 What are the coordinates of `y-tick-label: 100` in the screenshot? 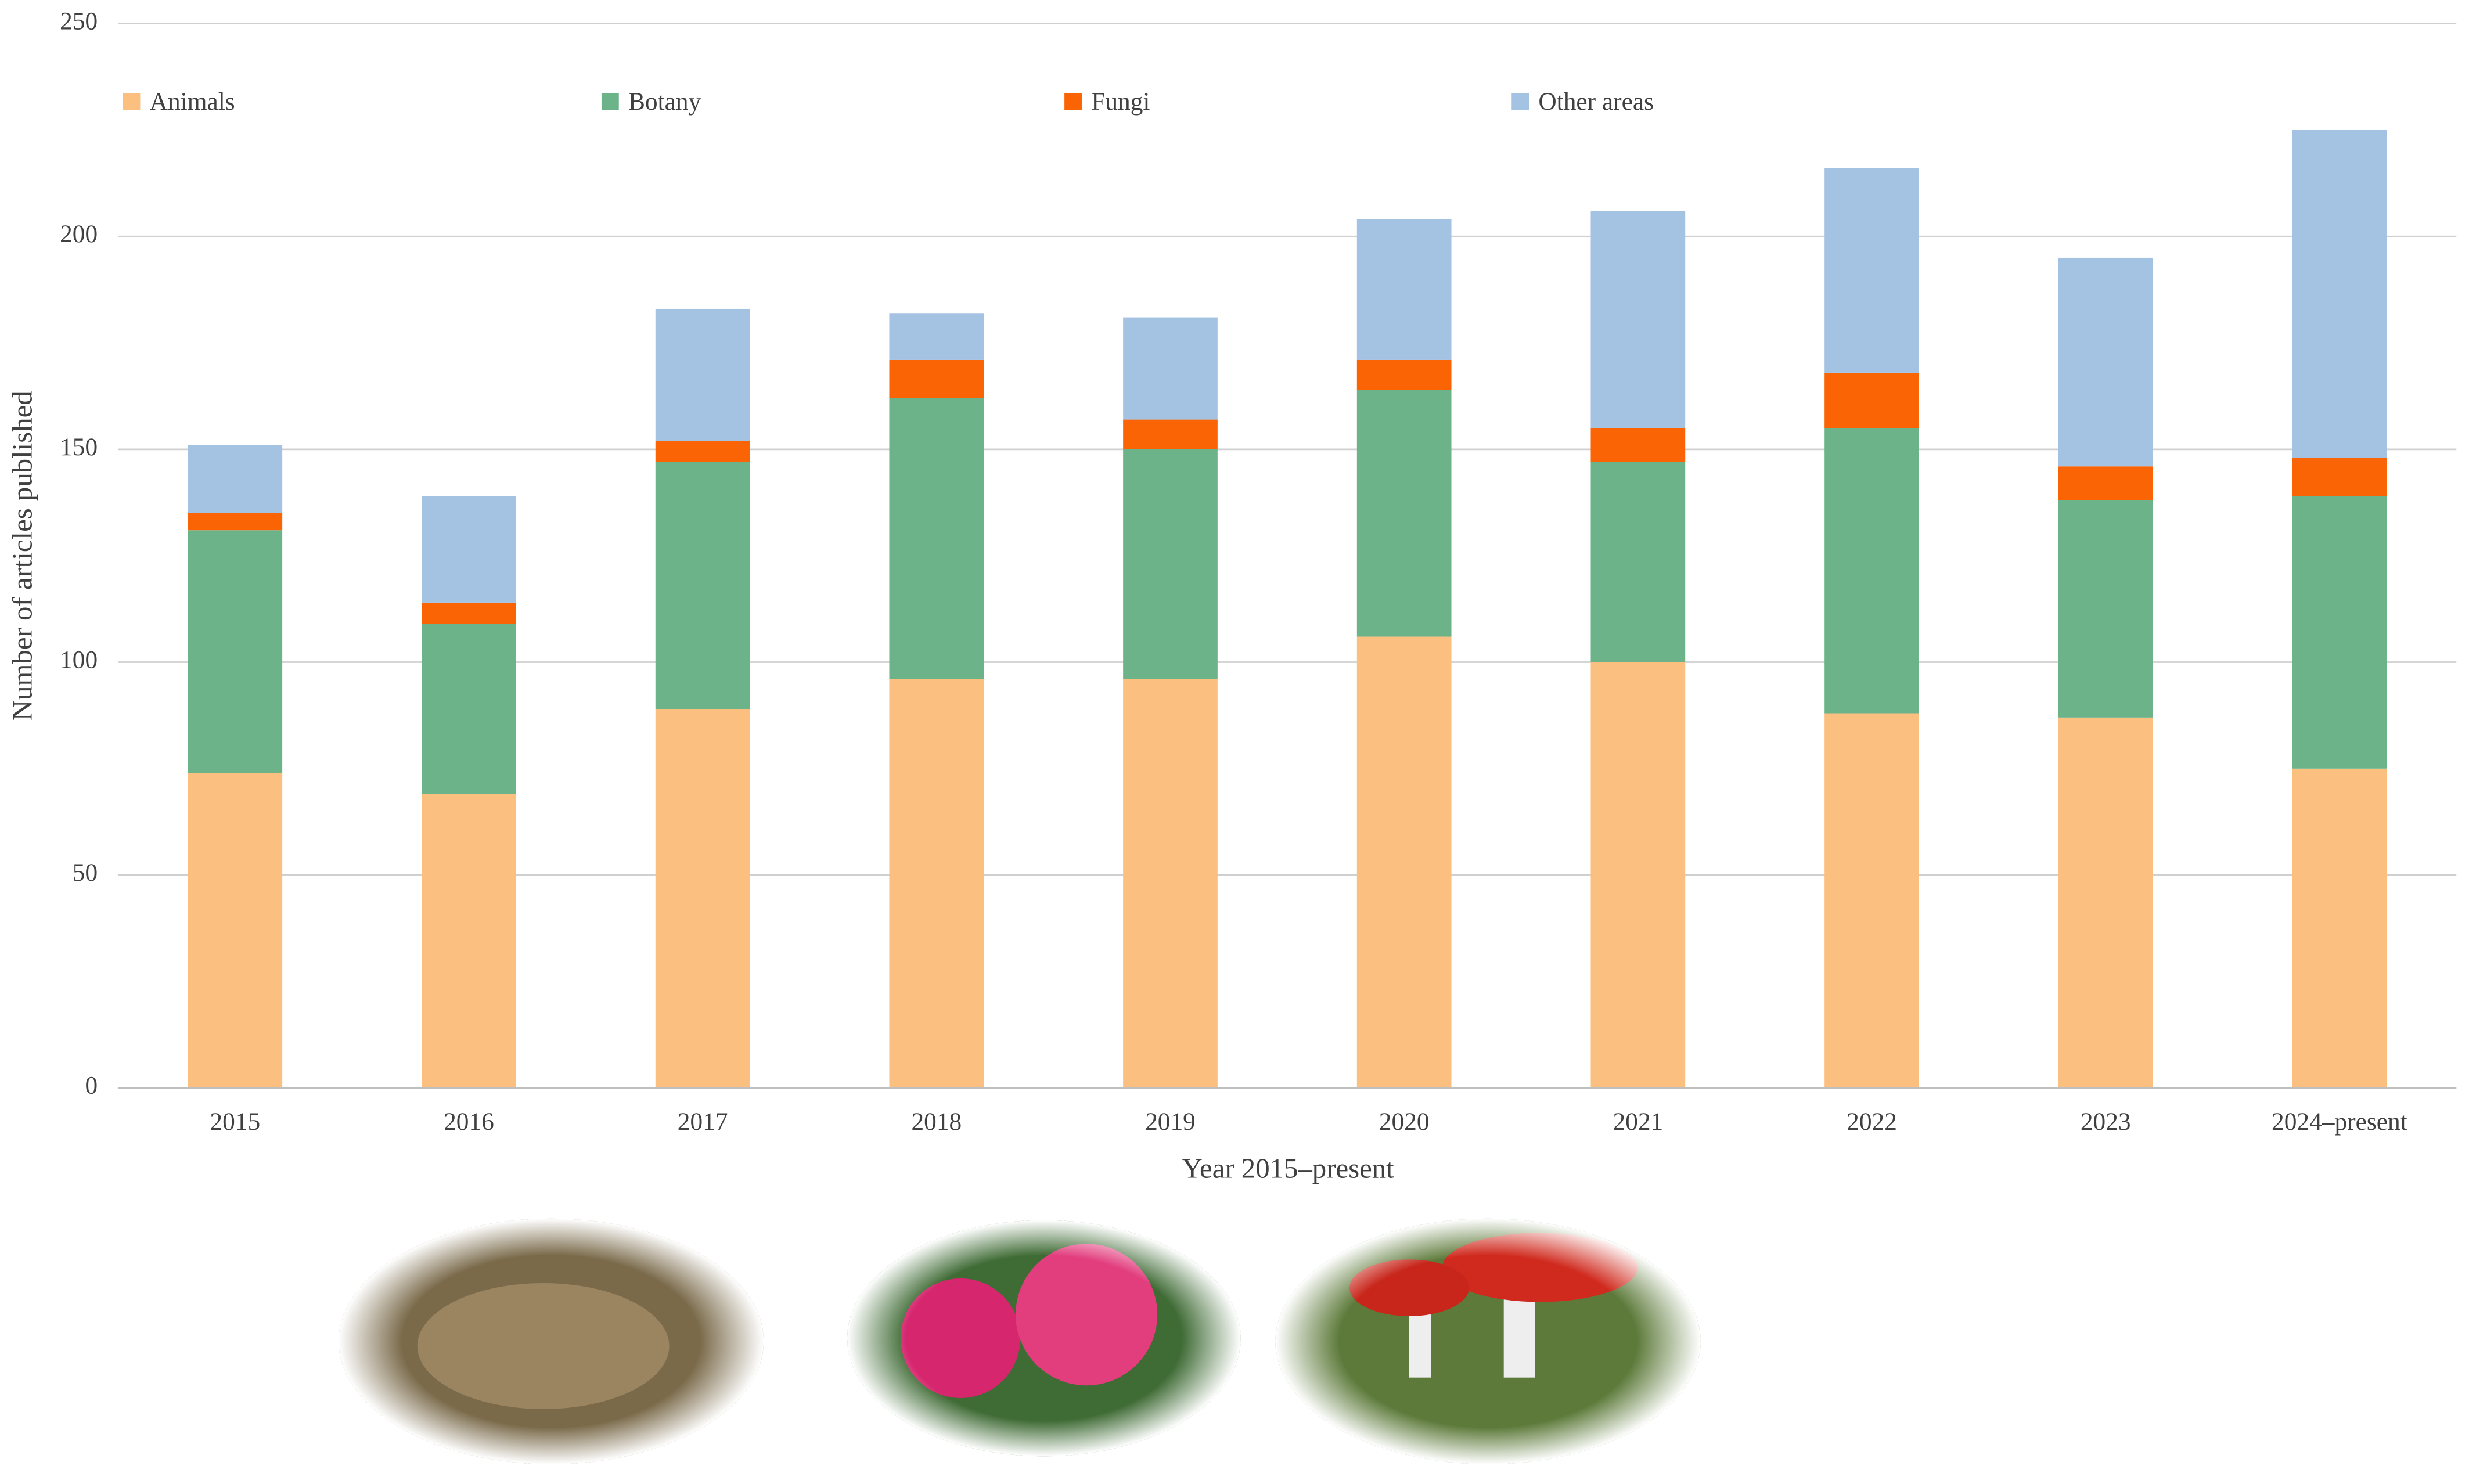 It's located at (79, 659).